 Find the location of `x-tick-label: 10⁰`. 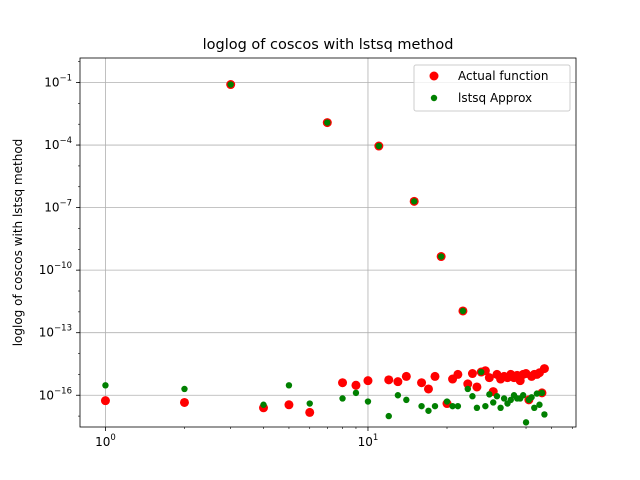

x-tick-label: 10⁰ is located at coordinates (105, 441).